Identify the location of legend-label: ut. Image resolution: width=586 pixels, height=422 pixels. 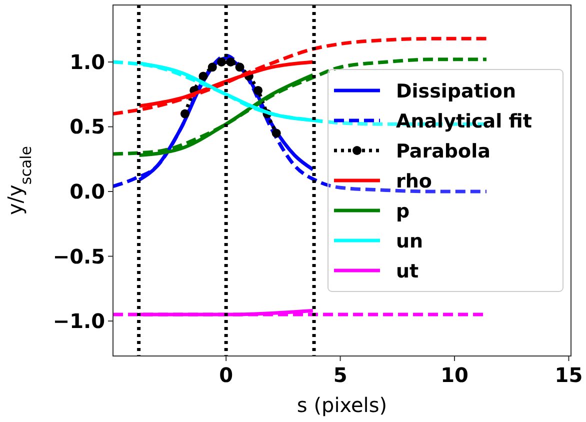
(407, 271).